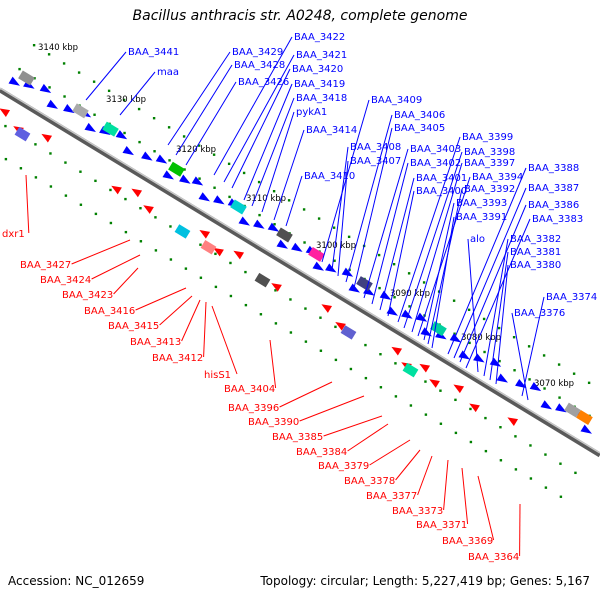 Image resolution: width=600 pixels, height=600 pixels. I want to click on forward-gene-label: BAA_3410, so click(329, 176).